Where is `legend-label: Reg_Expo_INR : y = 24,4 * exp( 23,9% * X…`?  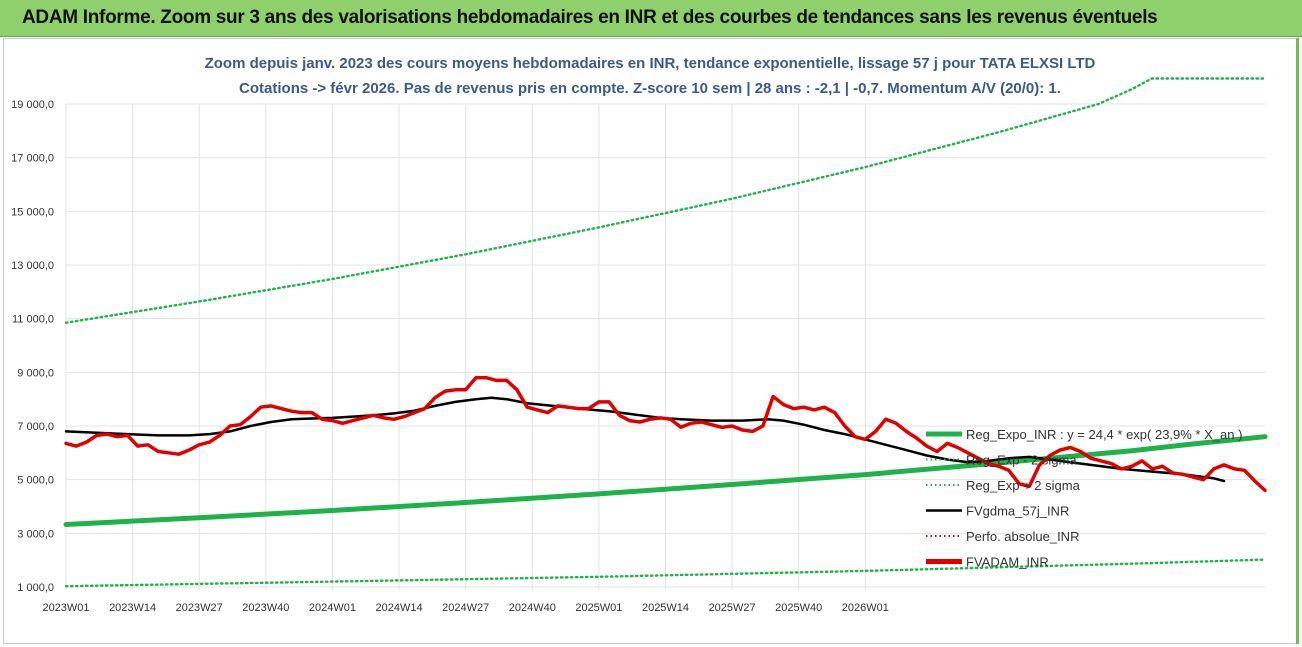
legend-label: Reg_Expo_INR : y = 24,4 * exp( 23,9% * X… is located at coordinates (1104, 434).